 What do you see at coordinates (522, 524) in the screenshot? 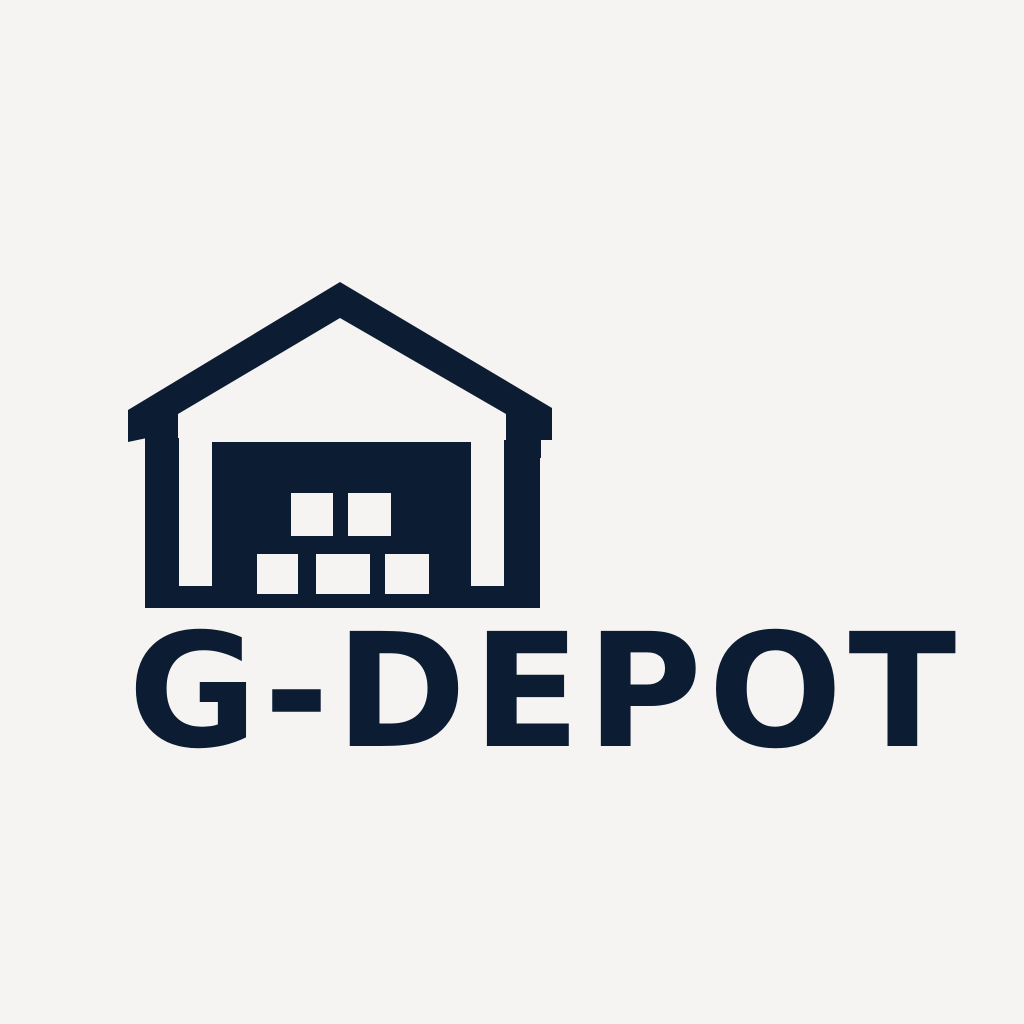
I see `warehouse-right-wall` at bounding box center [522, 524].